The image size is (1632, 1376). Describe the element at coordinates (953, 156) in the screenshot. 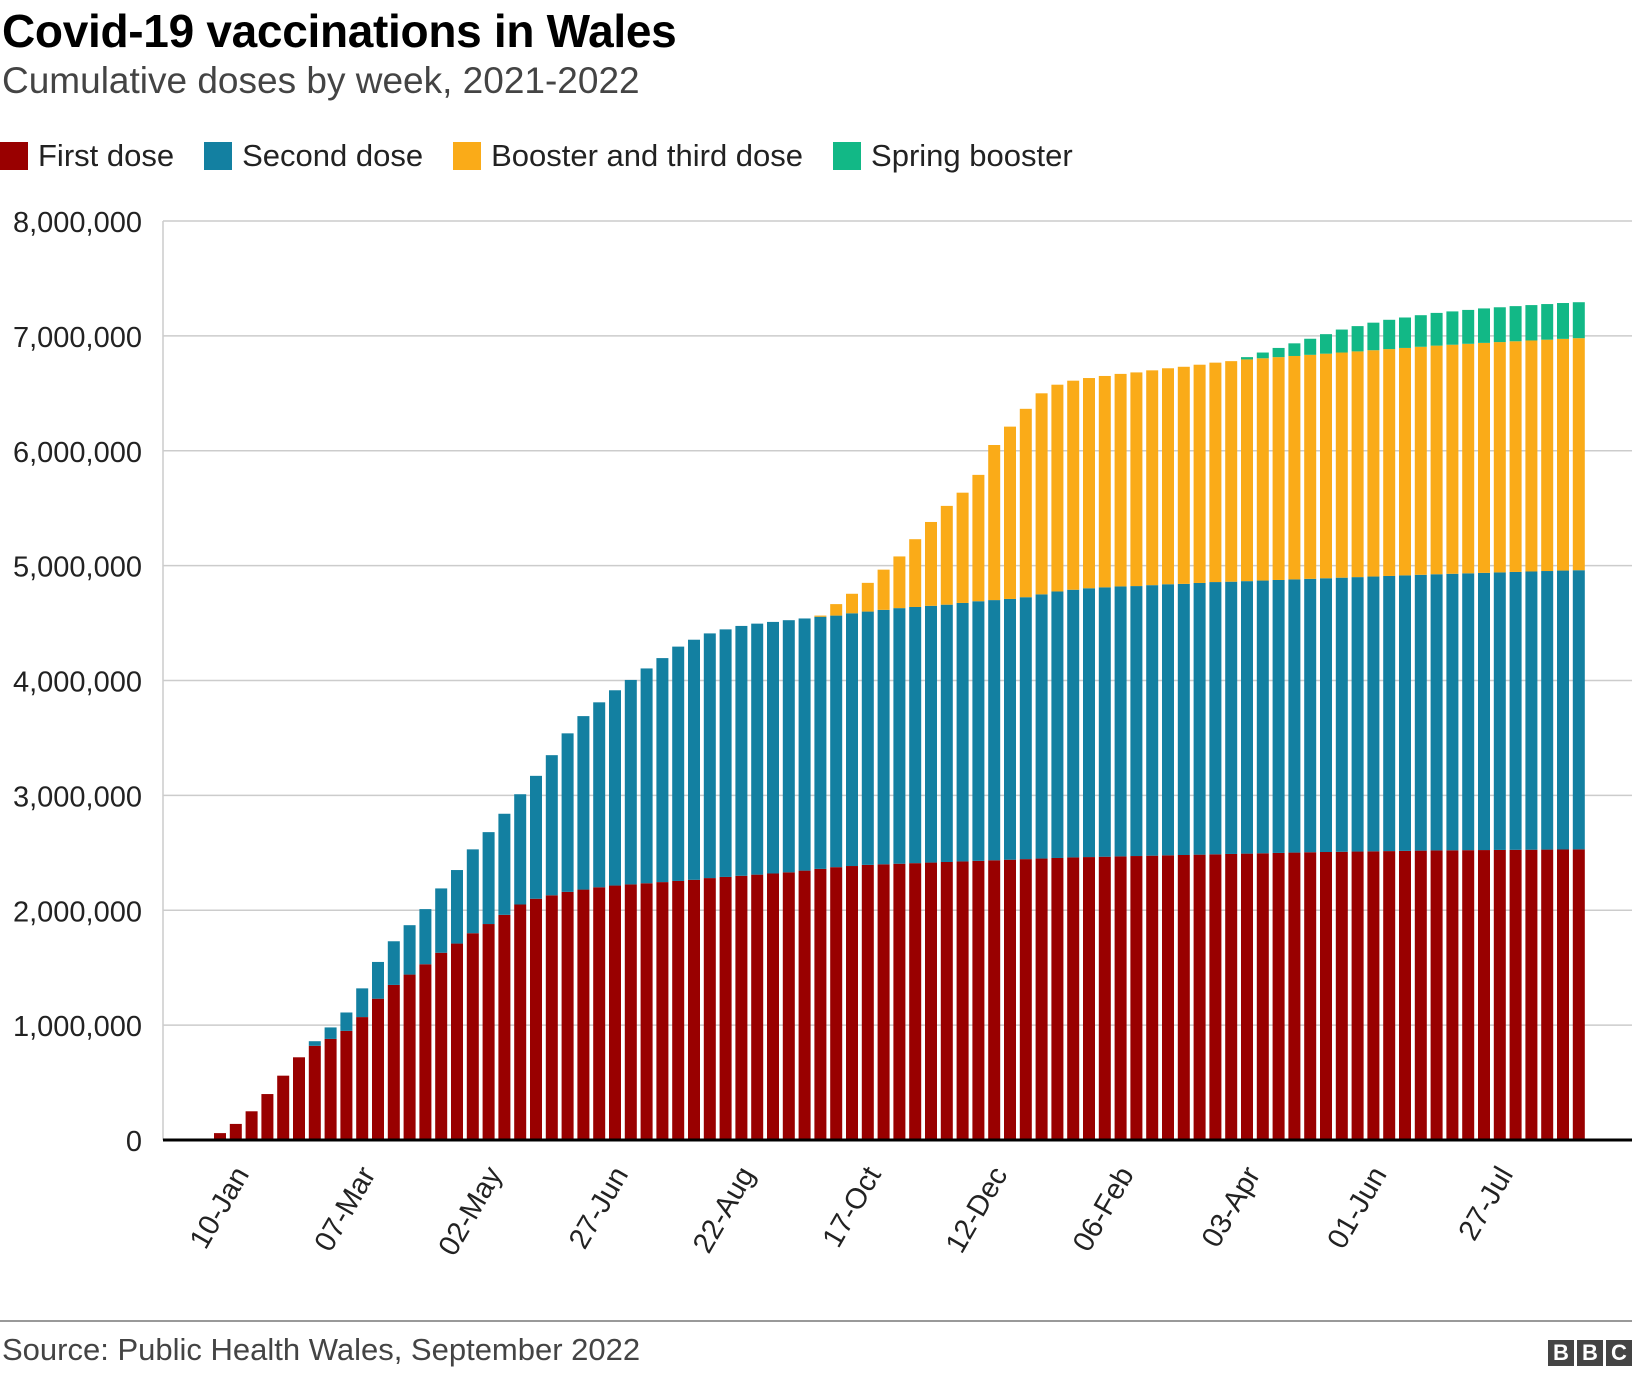

I see `legend-item: Spring booster` at that location.